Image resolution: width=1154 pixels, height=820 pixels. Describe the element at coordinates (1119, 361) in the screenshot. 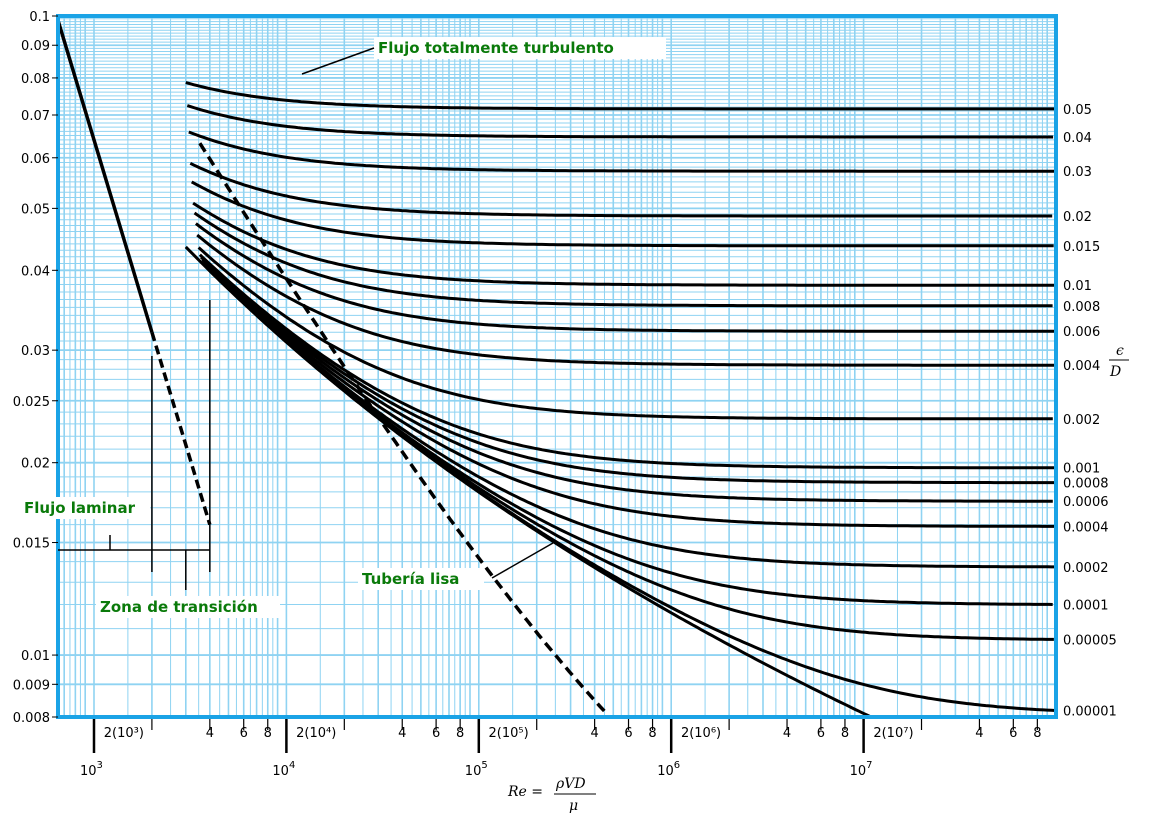

I see `right-axis-label: ϵ D` at that location.